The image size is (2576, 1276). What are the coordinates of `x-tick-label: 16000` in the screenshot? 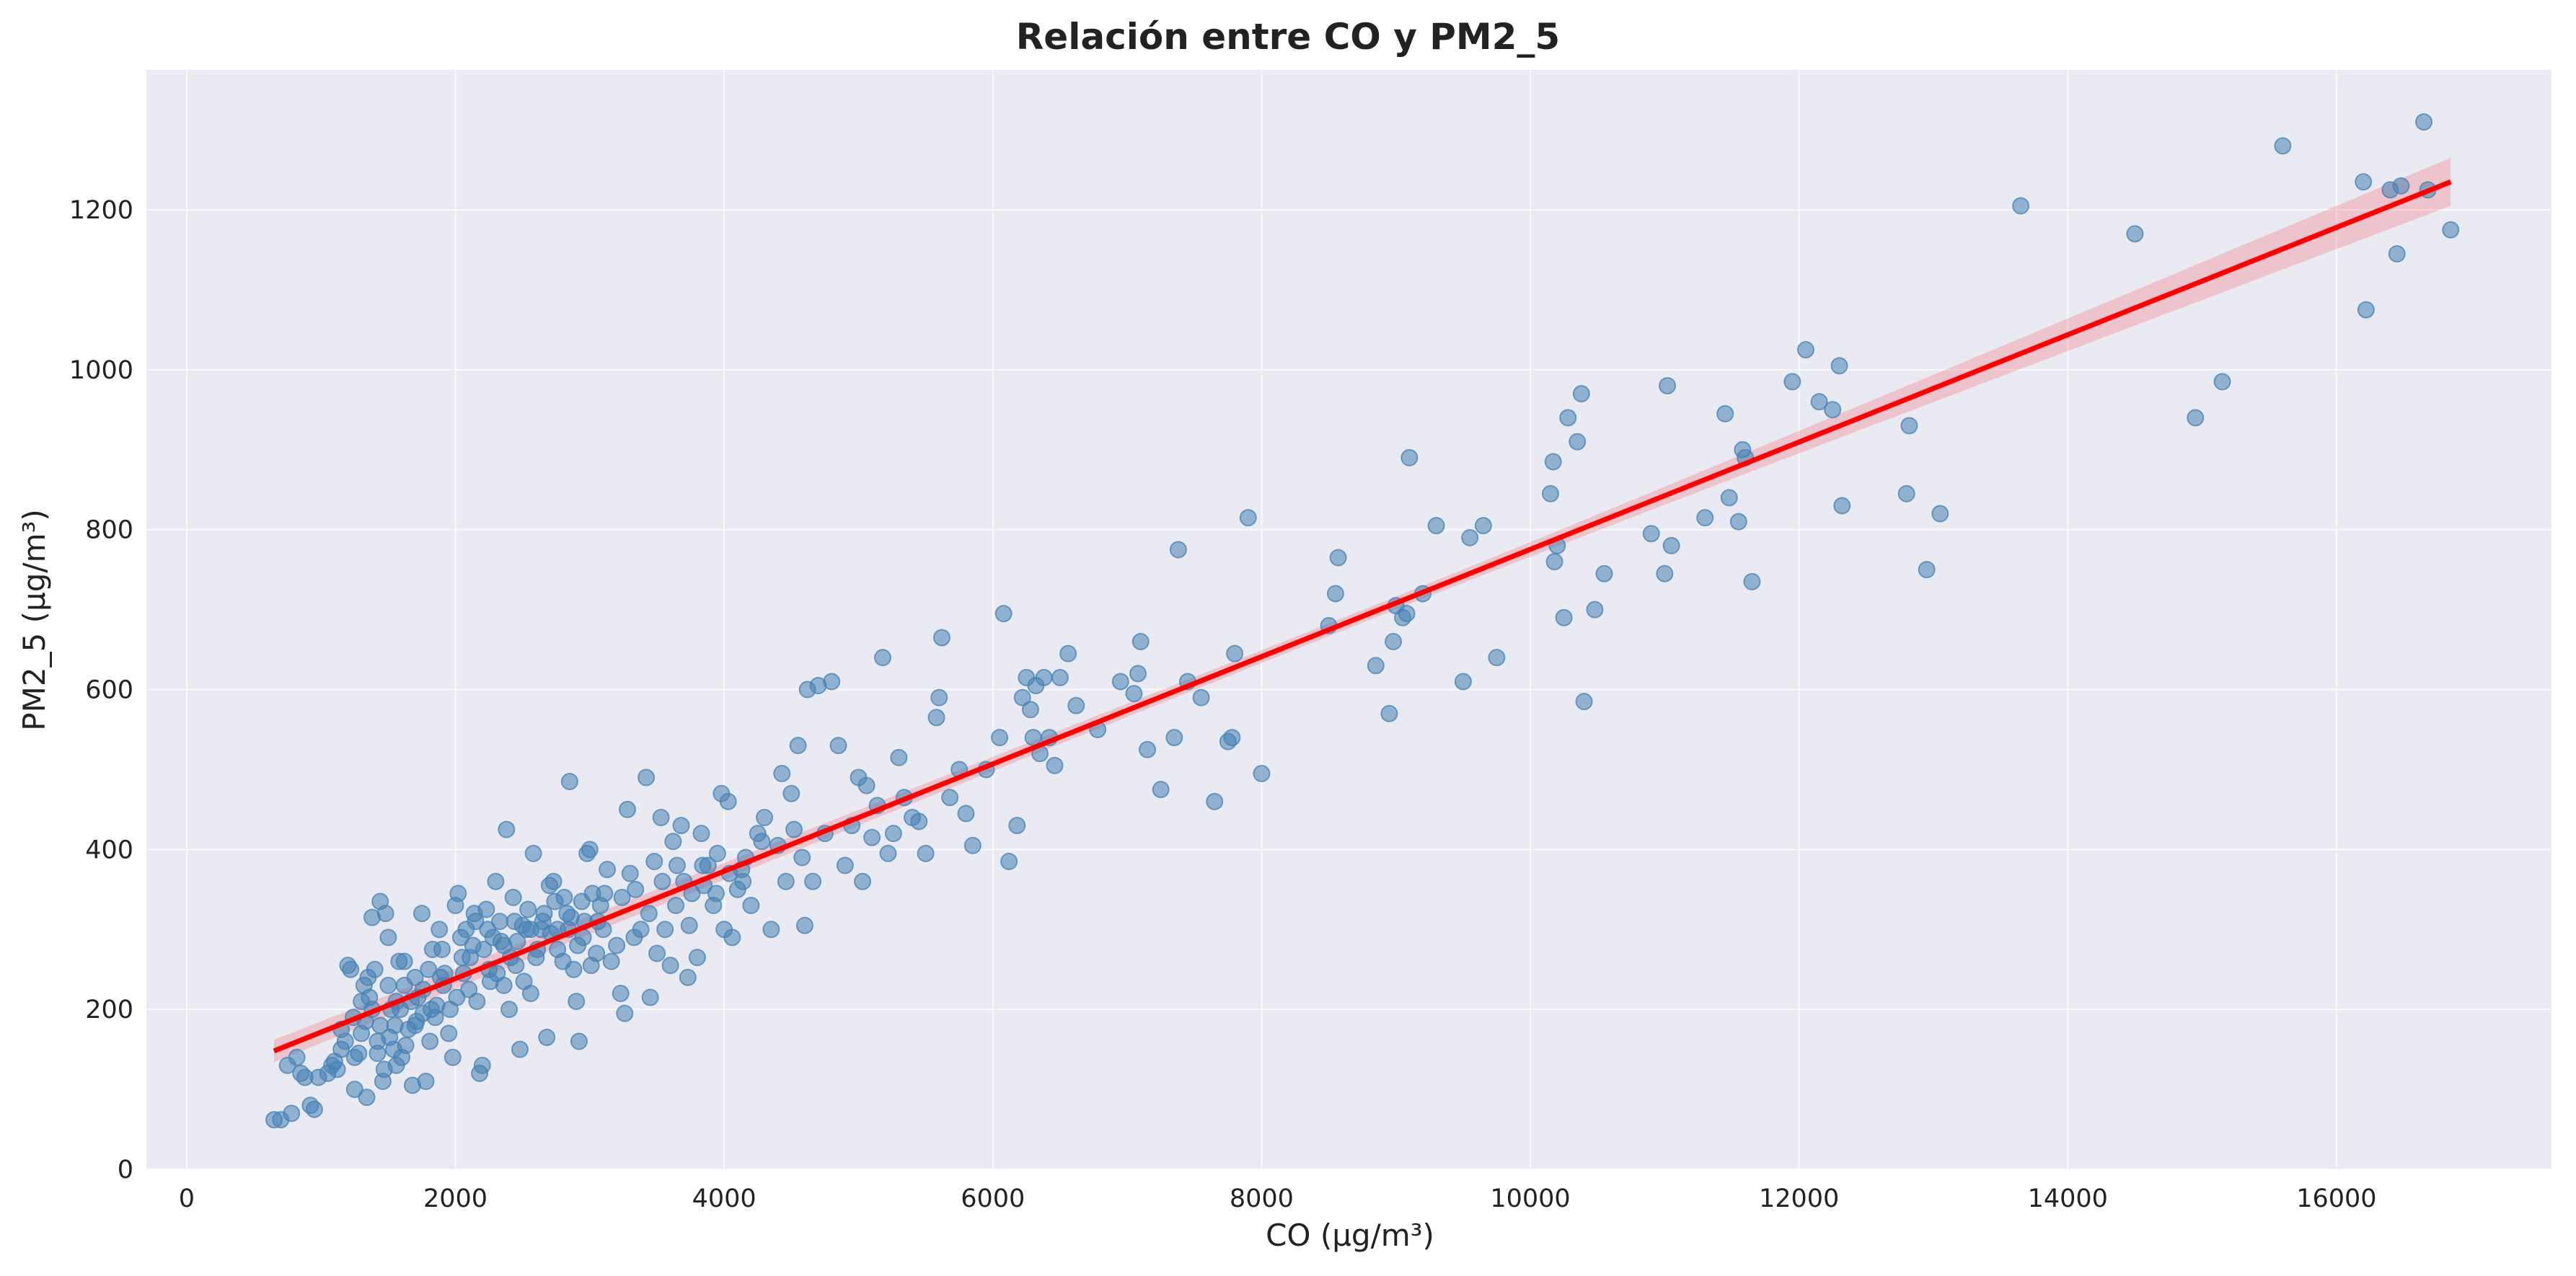 It's located at (2336, 1198).